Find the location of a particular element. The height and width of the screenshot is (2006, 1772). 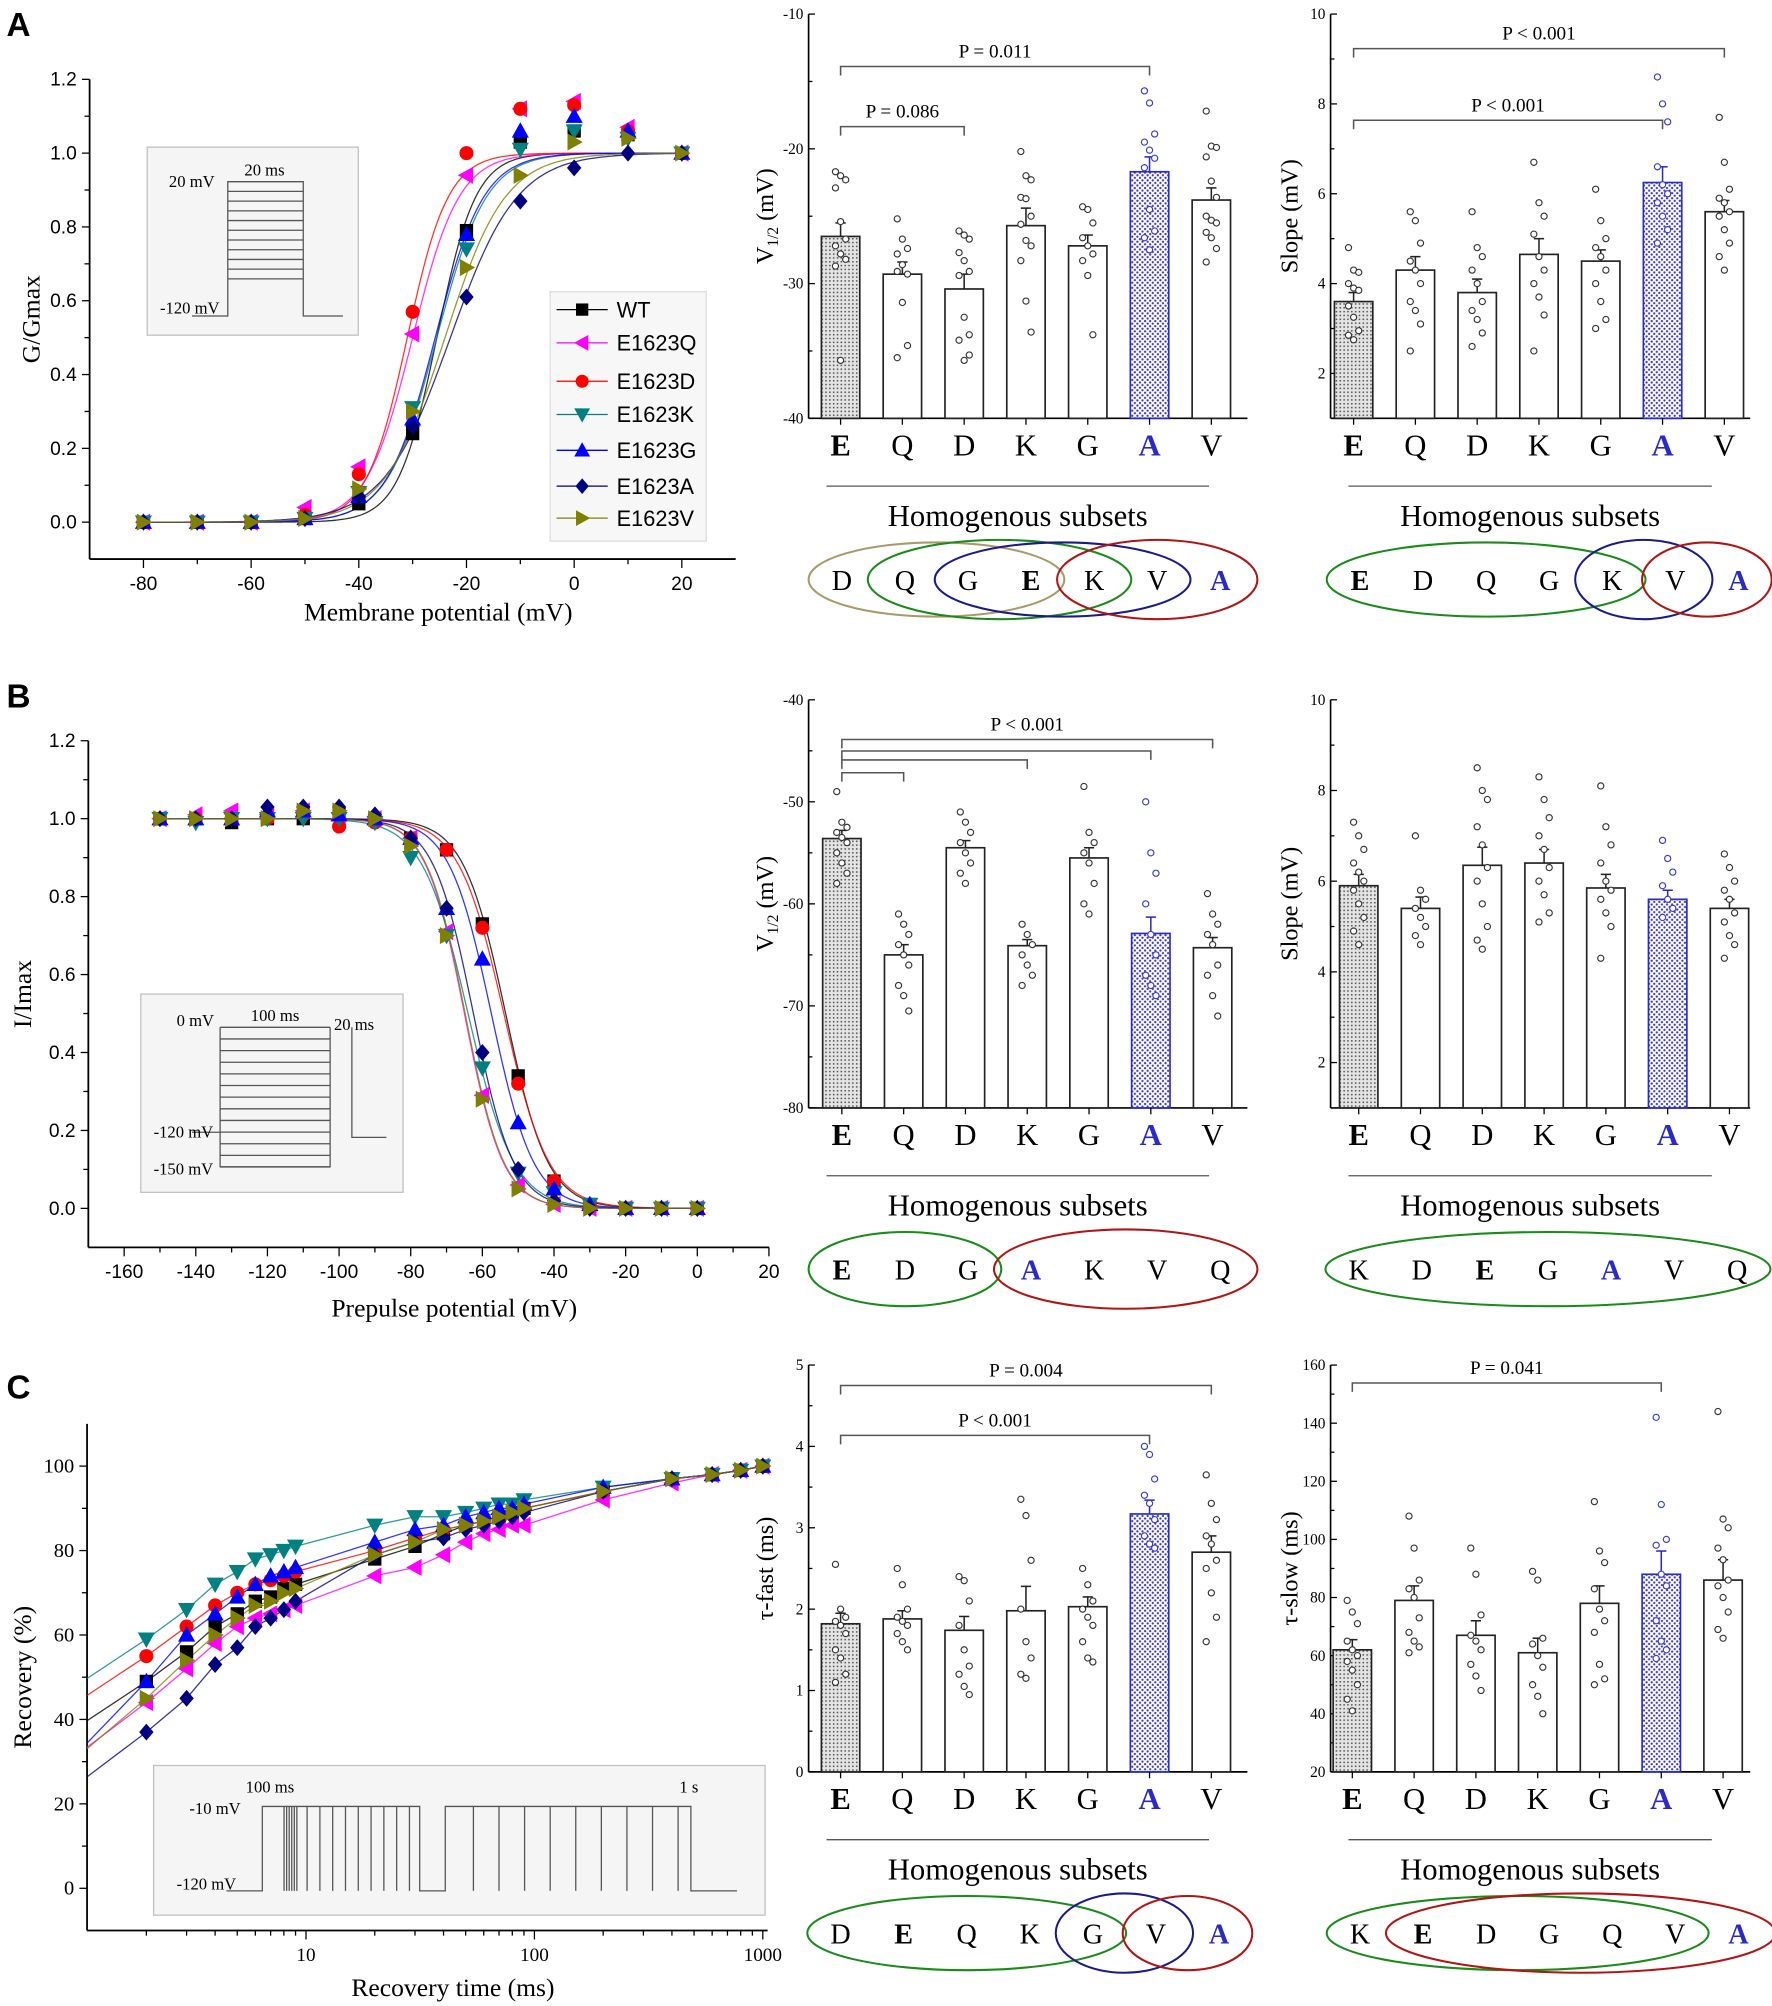

y-tick-label: -40 is located at coordinates (793, 700).